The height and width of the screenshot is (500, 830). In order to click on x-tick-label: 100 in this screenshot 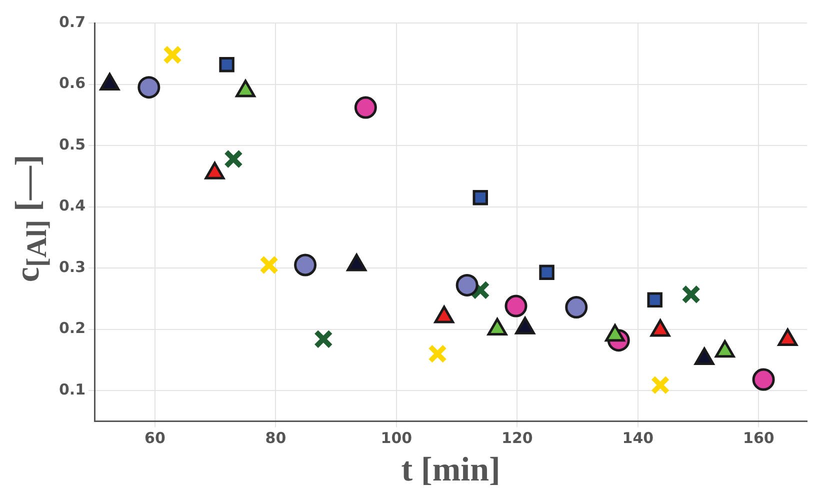, I will do `click(396, 438)`.